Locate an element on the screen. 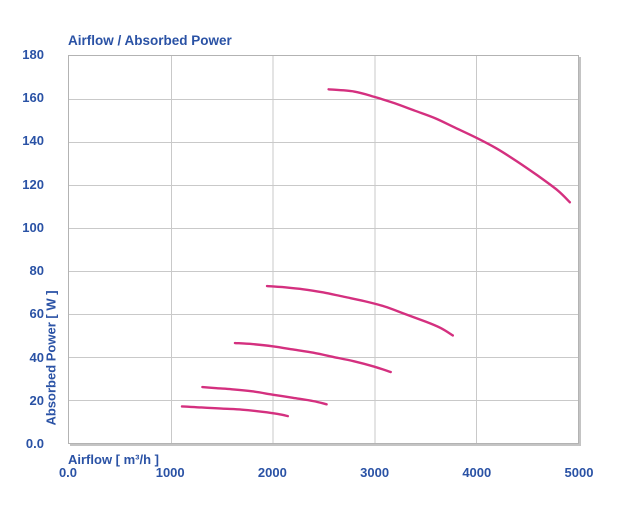 The image size is (627, 521). y-tick-label: 120 is located at coordinates (33, 184).